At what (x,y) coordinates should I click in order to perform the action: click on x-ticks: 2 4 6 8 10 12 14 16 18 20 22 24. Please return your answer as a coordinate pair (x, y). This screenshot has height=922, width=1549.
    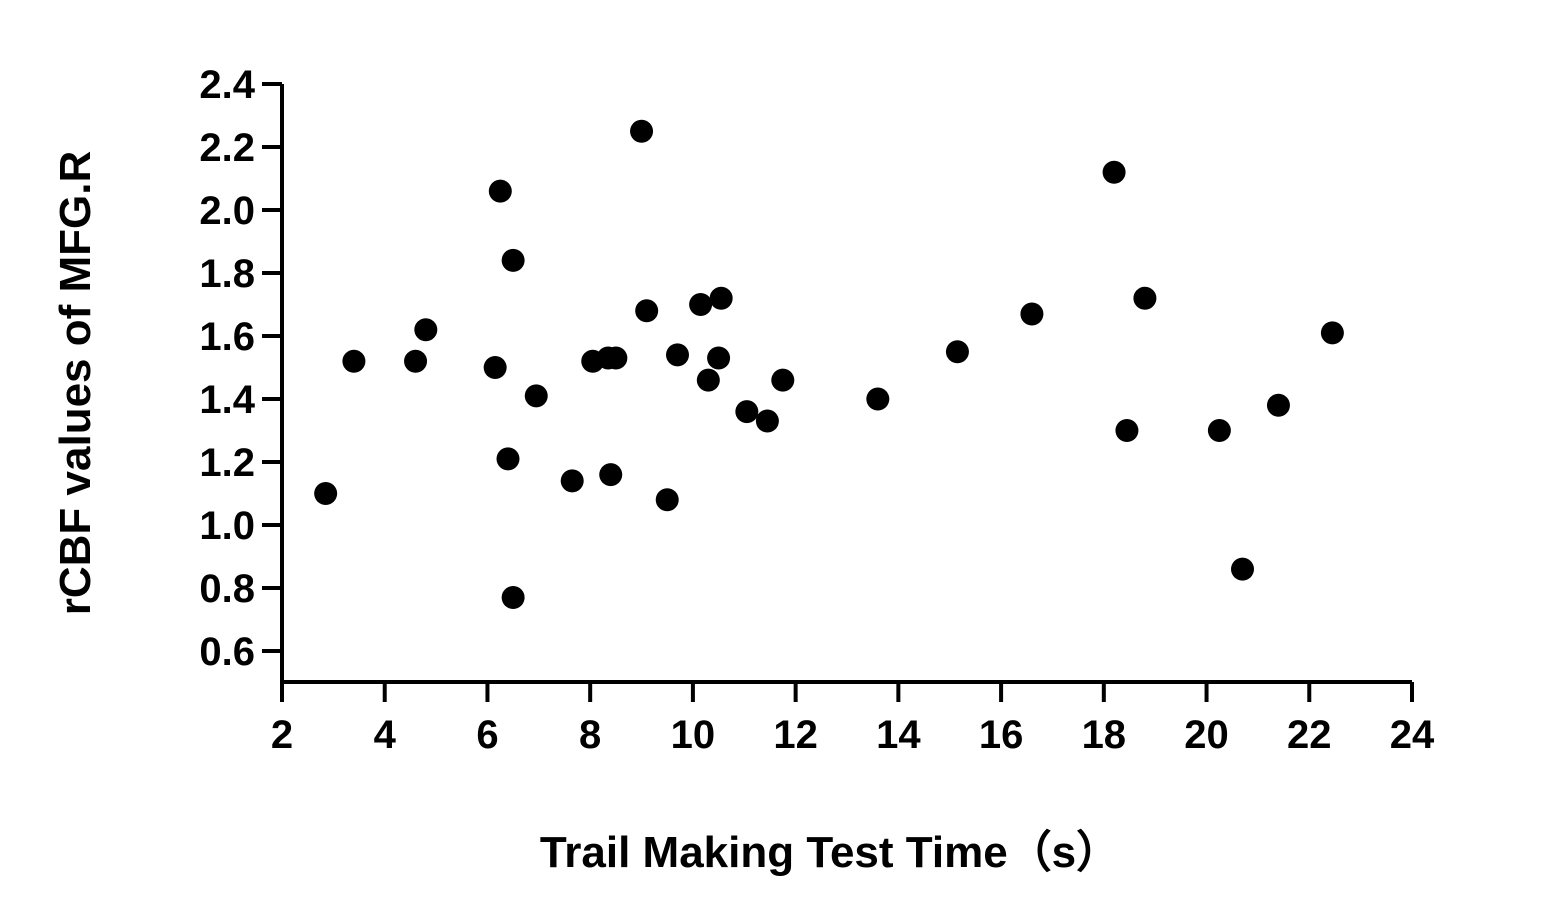
    Looking at the image, I should click on (853, 719).